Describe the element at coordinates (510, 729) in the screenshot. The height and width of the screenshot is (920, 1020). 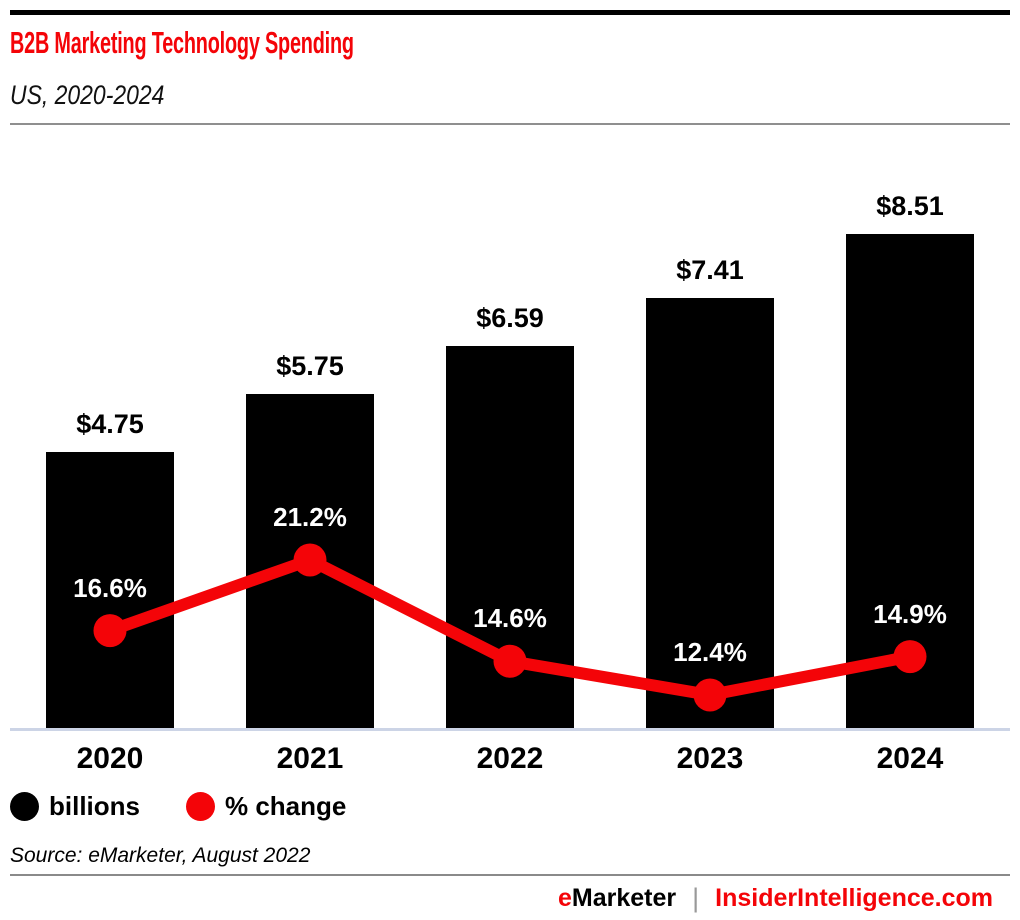
I see `x-axis-baseline` at that location.